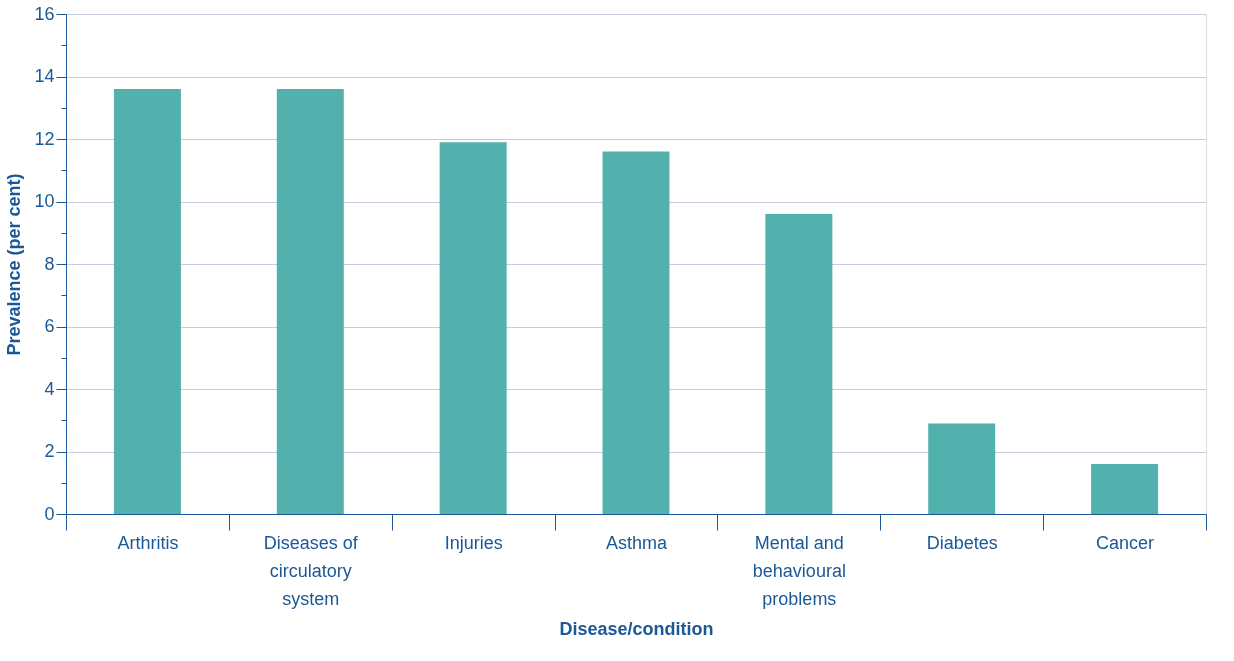 Image resolution: width=1234 pixels, height=661 pixels. I want to click on x-tick-label: Asthma, so click(636, 542).